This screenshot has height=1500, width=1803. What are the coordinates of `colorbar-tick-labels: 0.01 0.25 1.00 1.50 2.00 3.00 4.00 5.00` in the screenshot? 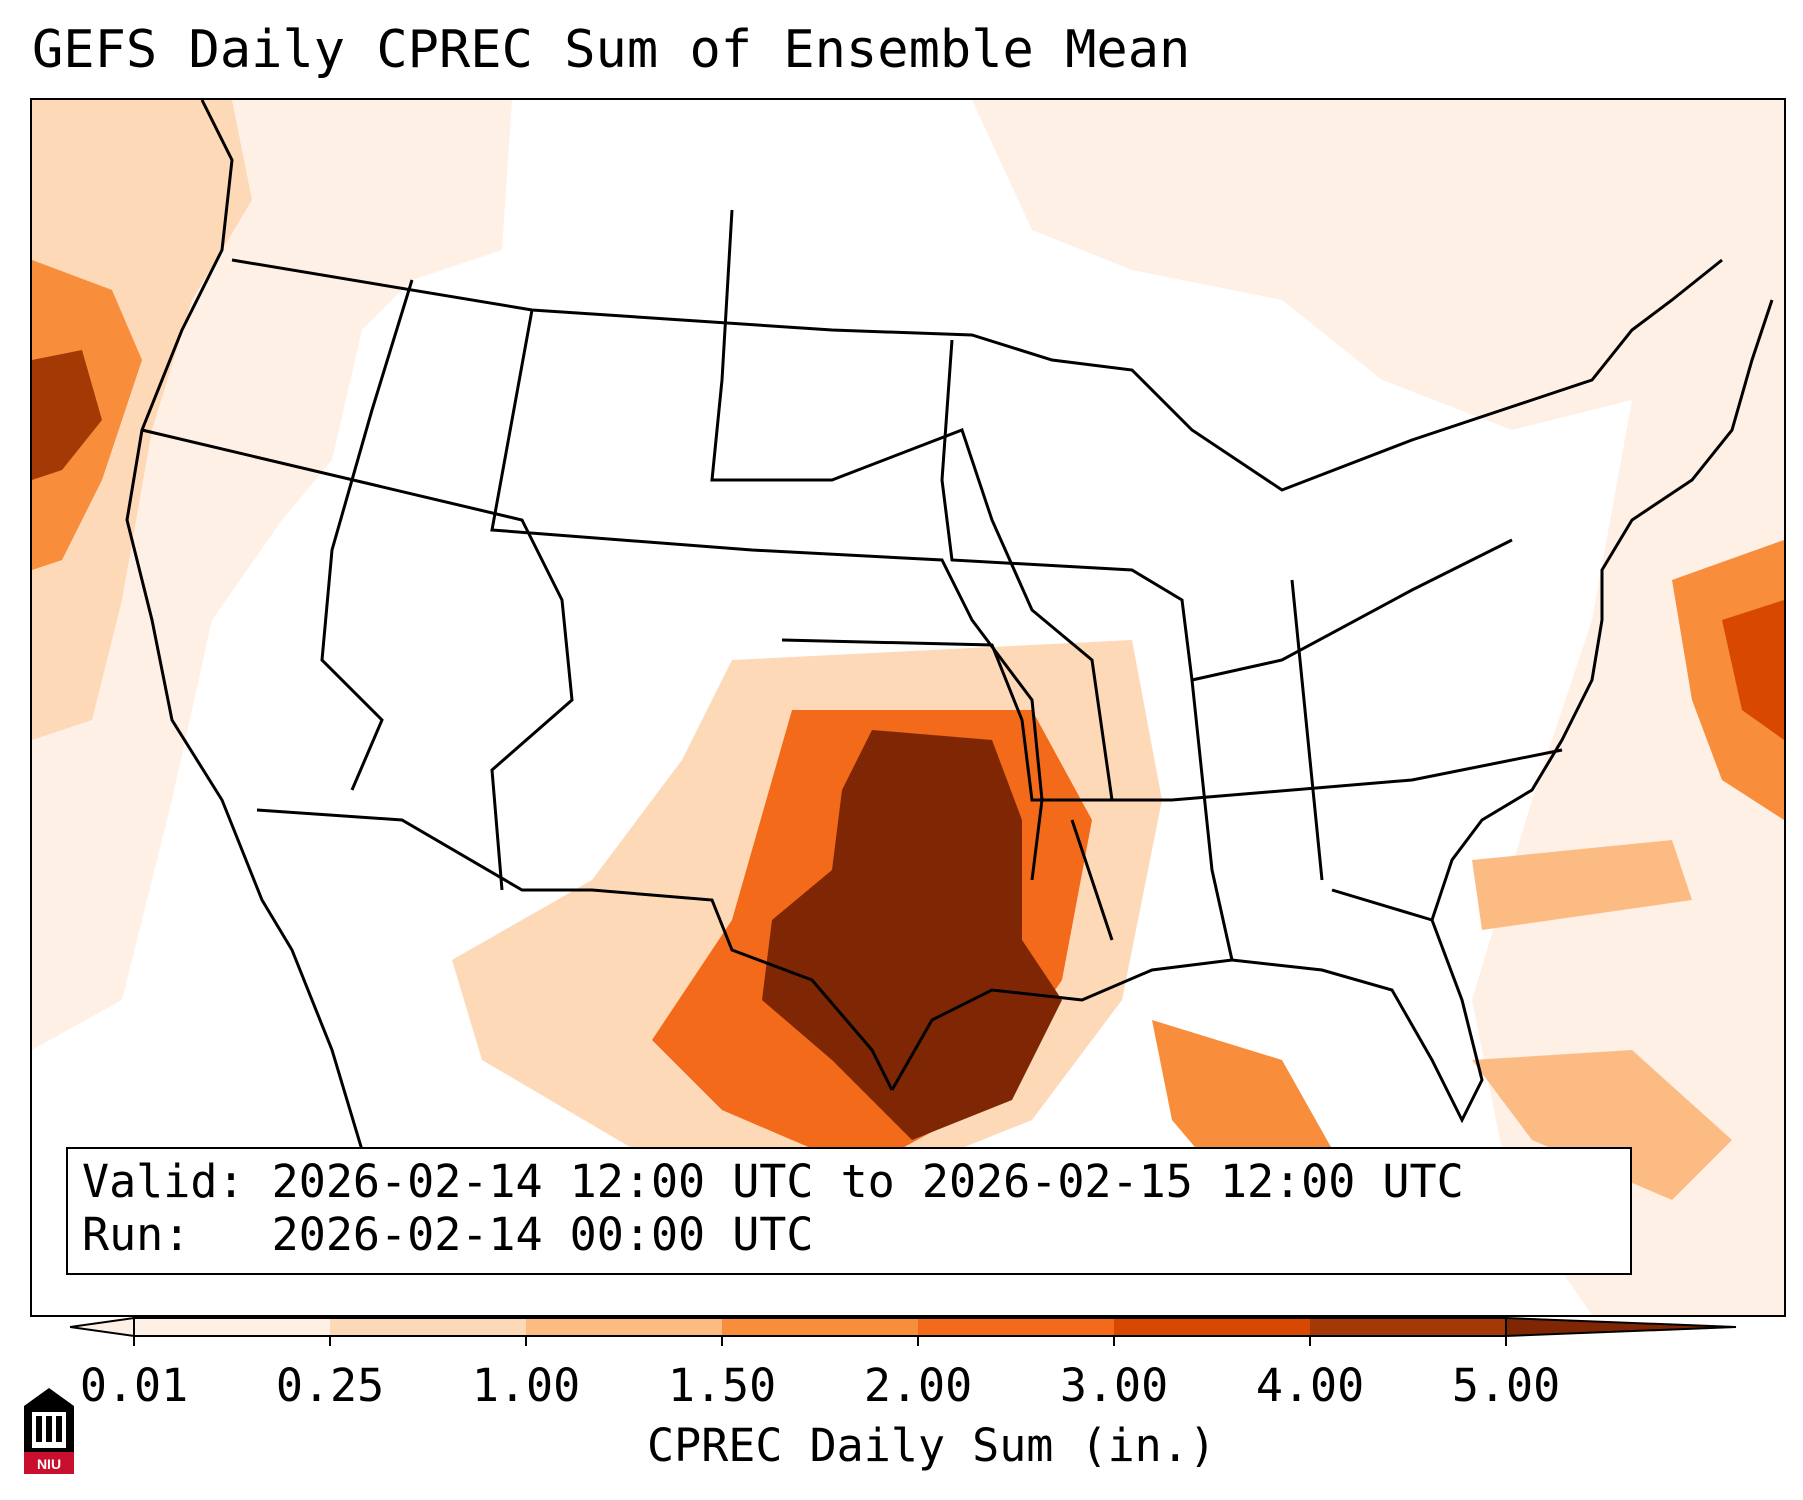 It's located at (901, 1390).